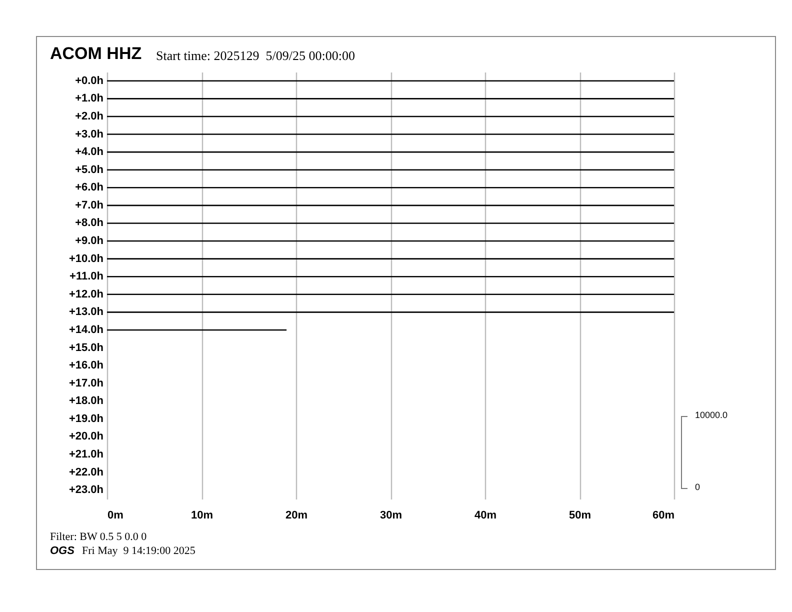  Describe the element at coordinates (663, 516) in the screenshot. I see `x-tick-label: 60m` at that location.